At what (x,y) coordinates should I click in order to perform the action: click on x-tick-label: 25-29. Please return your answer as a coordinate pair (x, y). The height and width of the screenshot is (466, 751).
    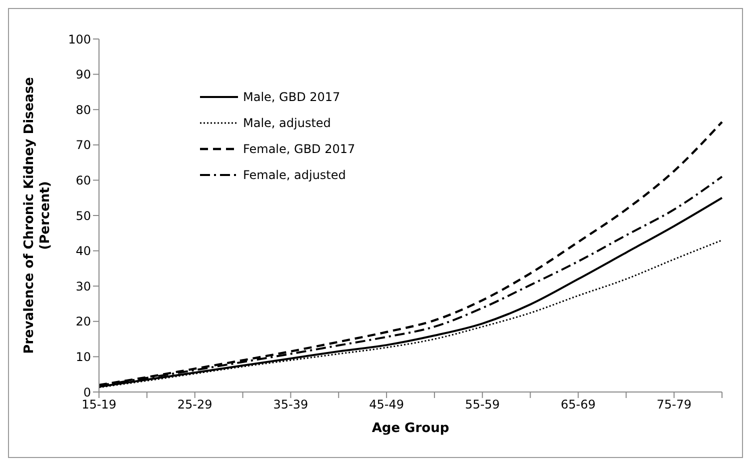
    Looking at the image, I should click on (194, 405).